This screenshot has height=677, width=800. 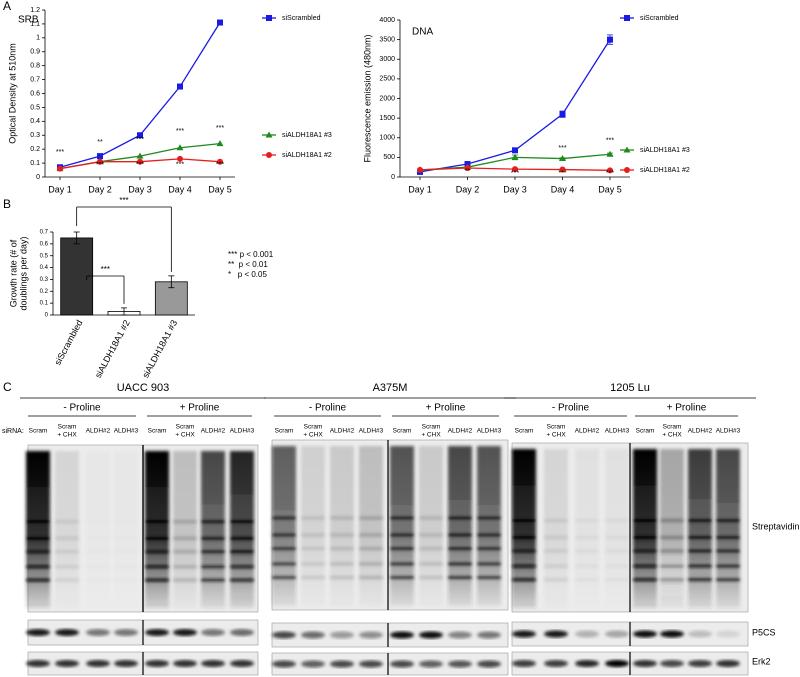 What do you see at coordinates (159, 348) in the screenshot?
I see `x-tick-label: siALDH18A1 #3` at bounding box center [159, 348].